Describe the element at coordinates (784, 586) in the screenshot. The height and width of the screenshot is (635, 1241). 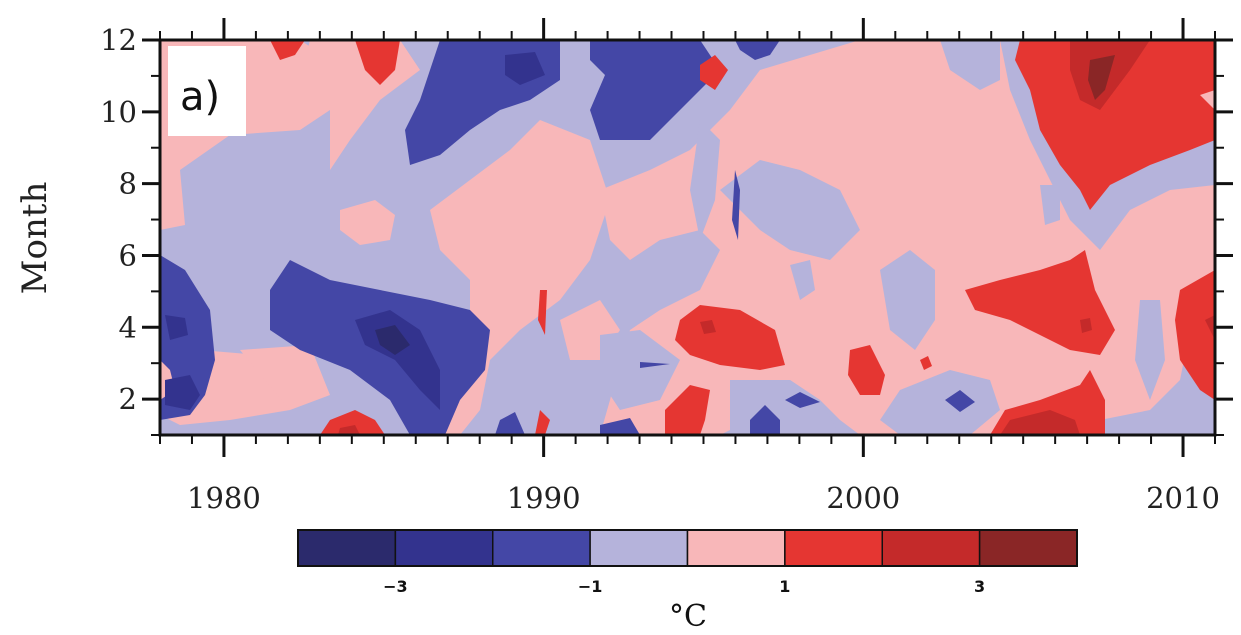
I see `colorbar-tick-label: 1` at that location.